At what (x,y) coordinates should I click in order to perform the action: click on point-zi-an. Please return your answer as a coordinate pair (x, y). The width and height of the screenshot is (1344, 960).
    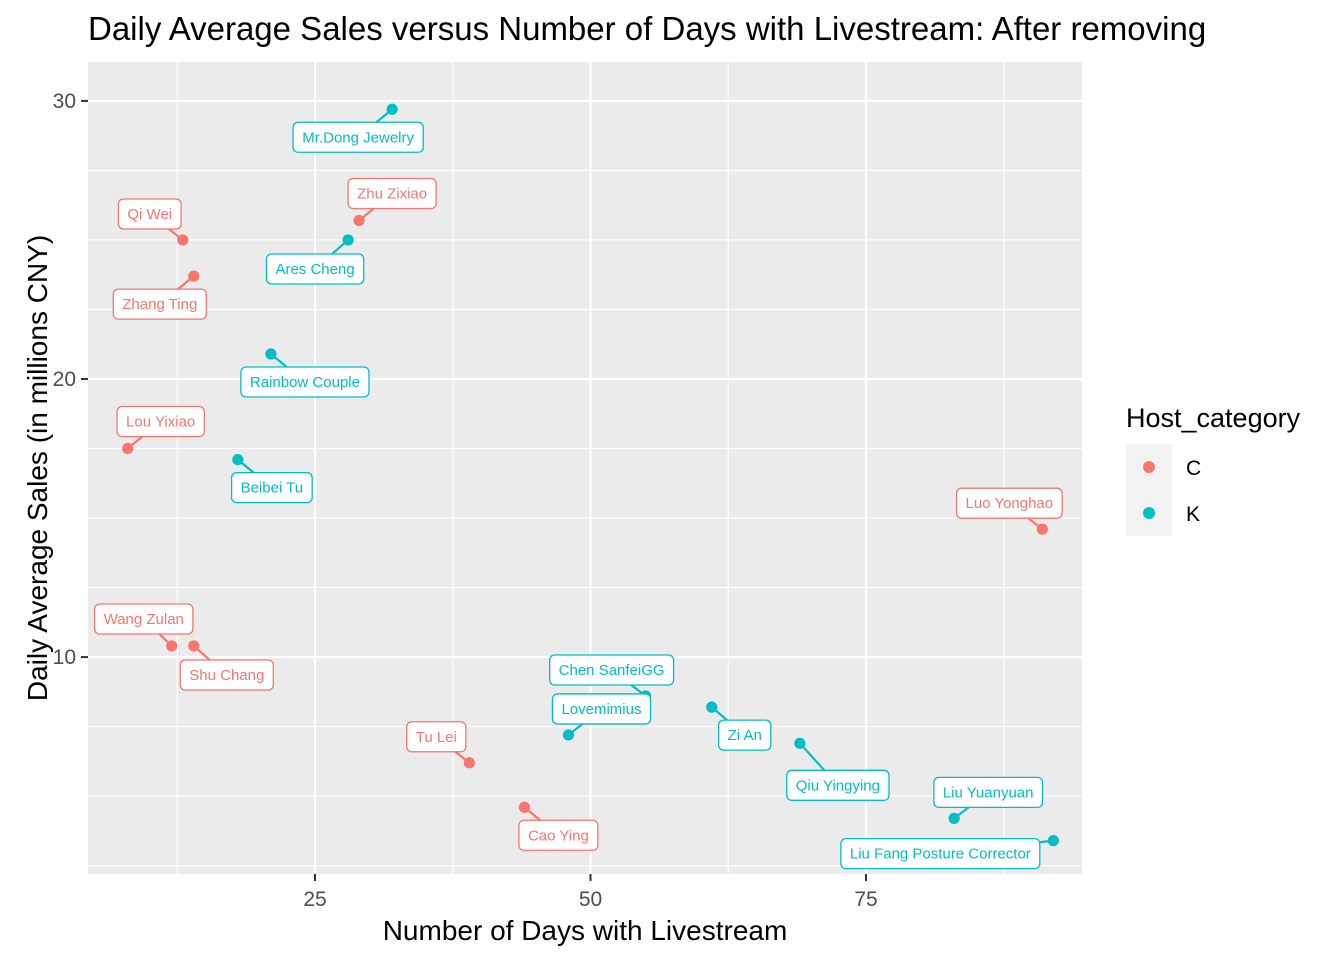
    Looking at the image, I should click on (712, 707).